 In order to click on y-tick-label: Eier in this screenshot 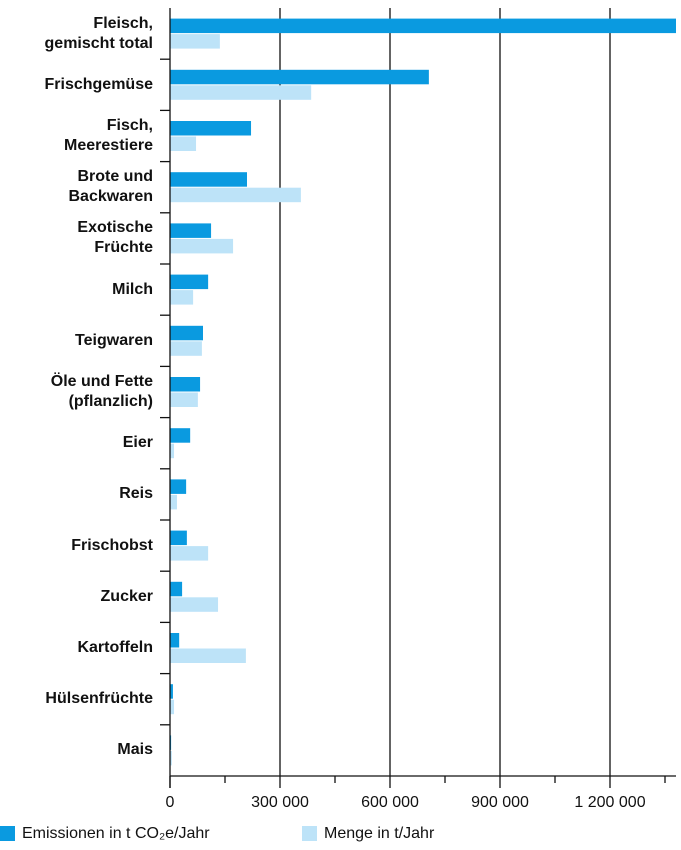, I will do `click(137, 443)`.